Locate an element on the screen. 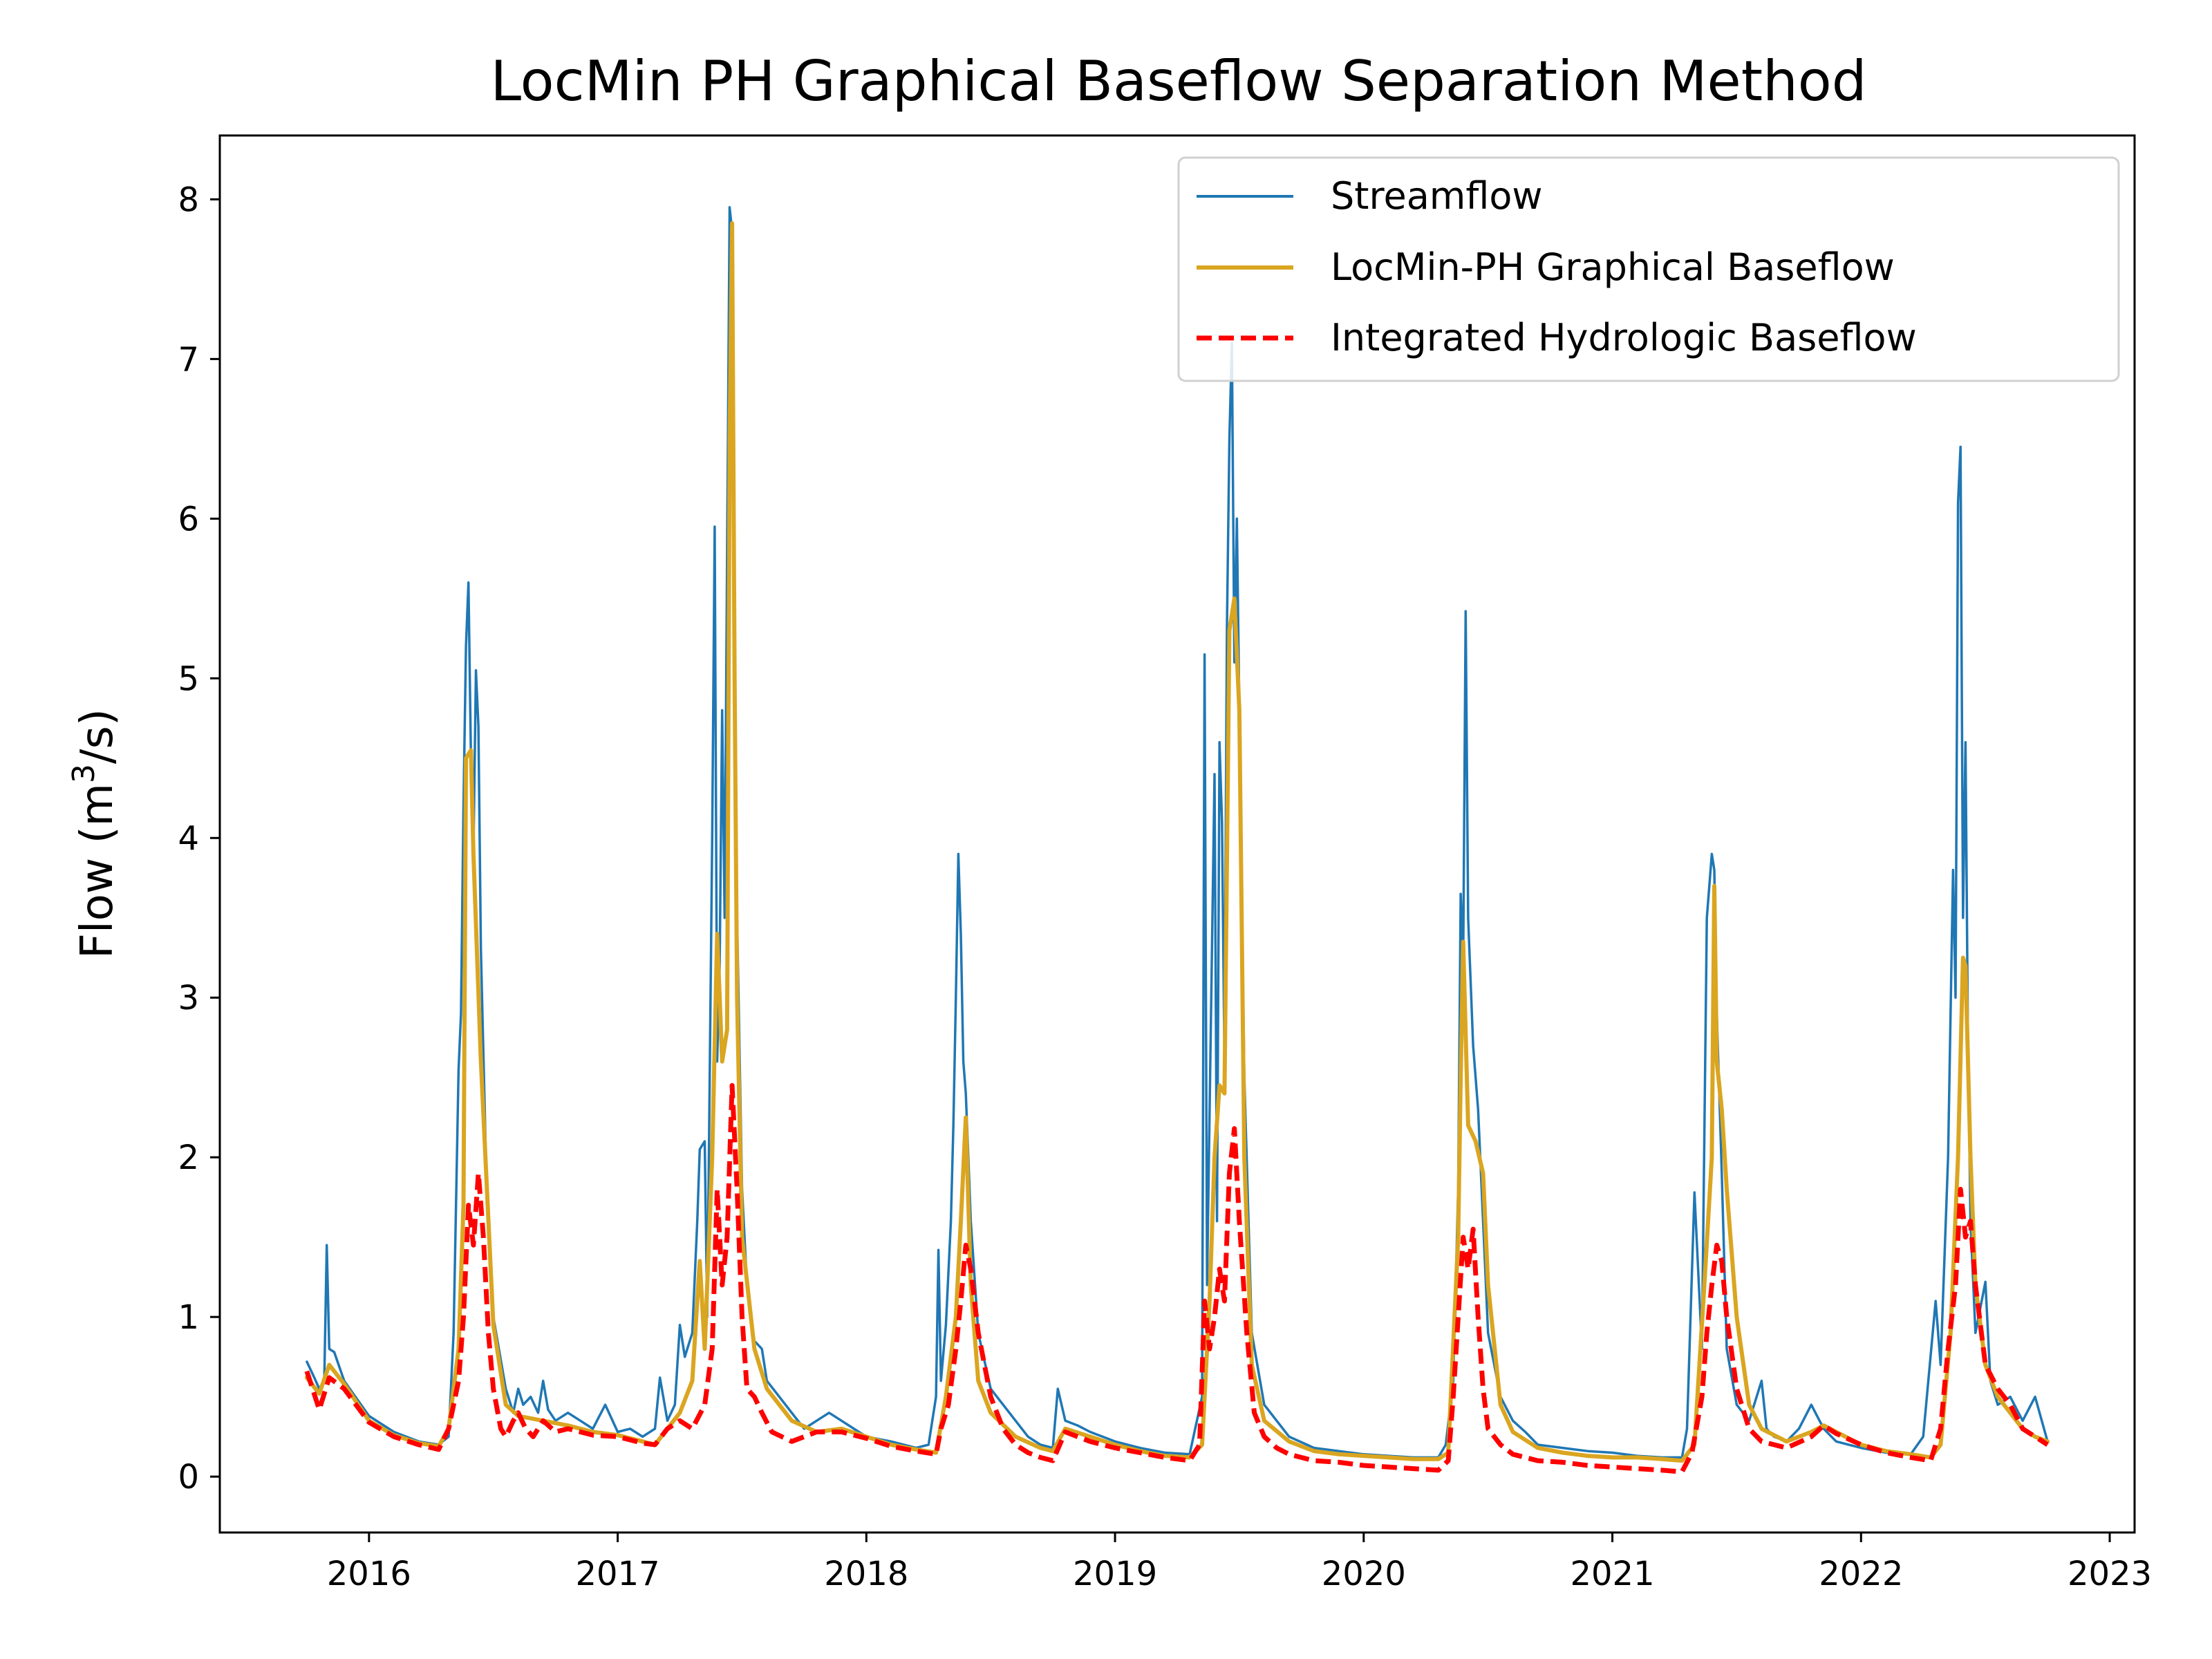  x-tick-label: 2016 is located at coordinates (369, 1574).